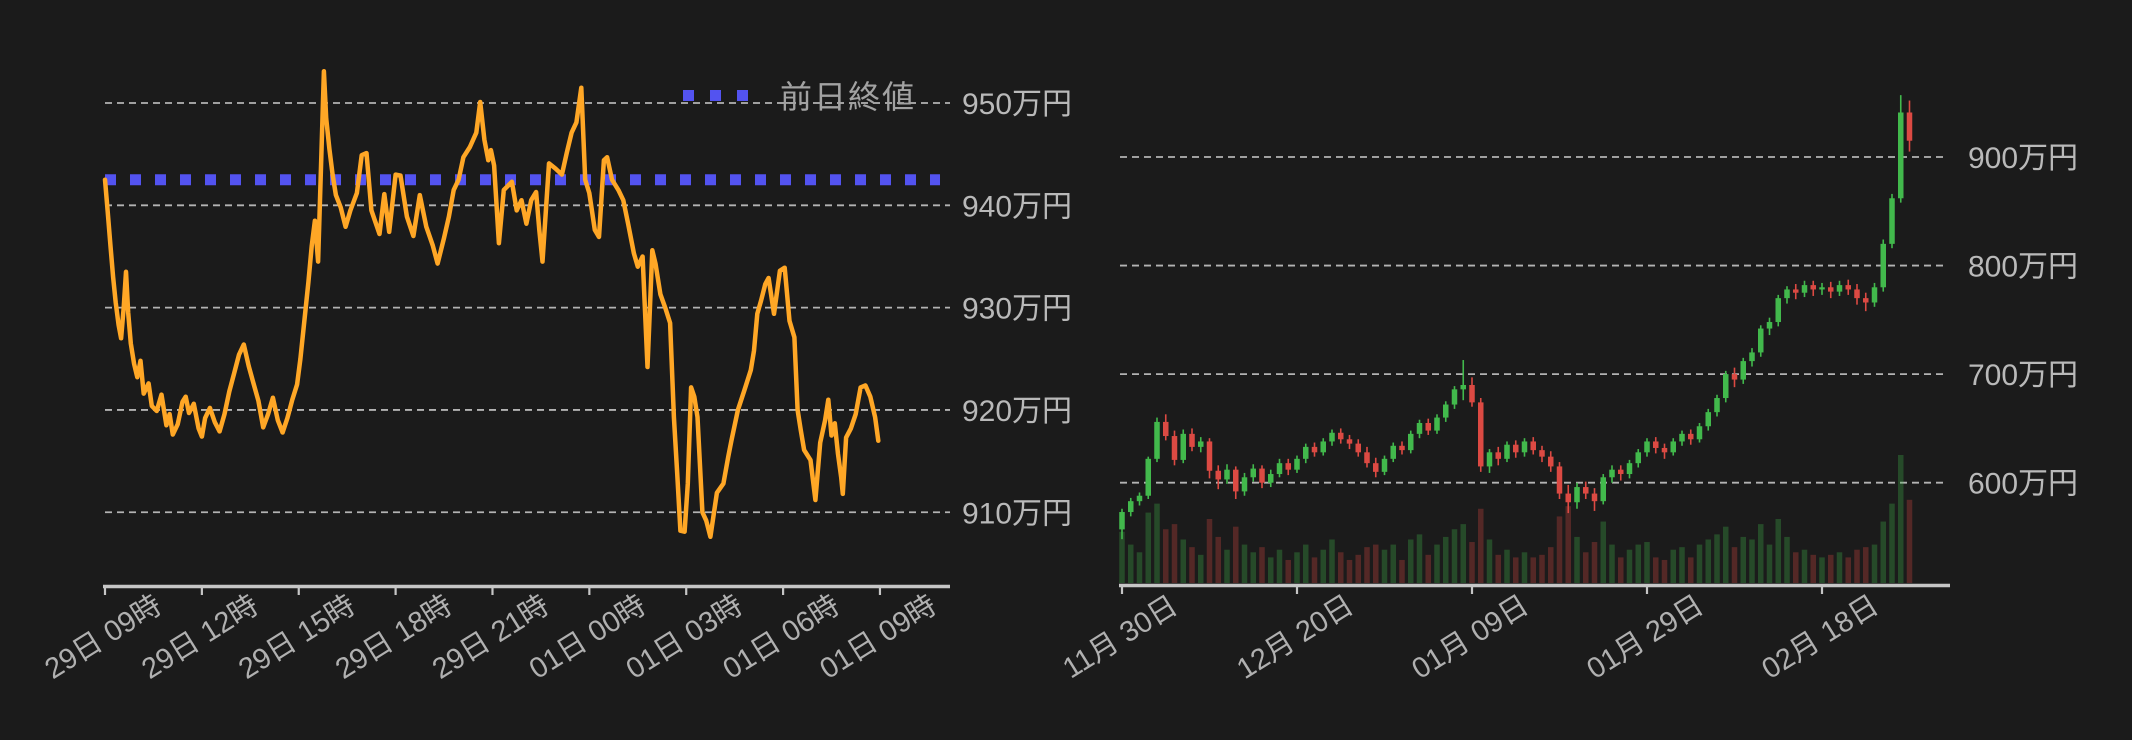  What do you see at coordinates (2023, 375) in the screenshot?
I see `y-axis-label: 700万円` at bounding box center [2023, 375].